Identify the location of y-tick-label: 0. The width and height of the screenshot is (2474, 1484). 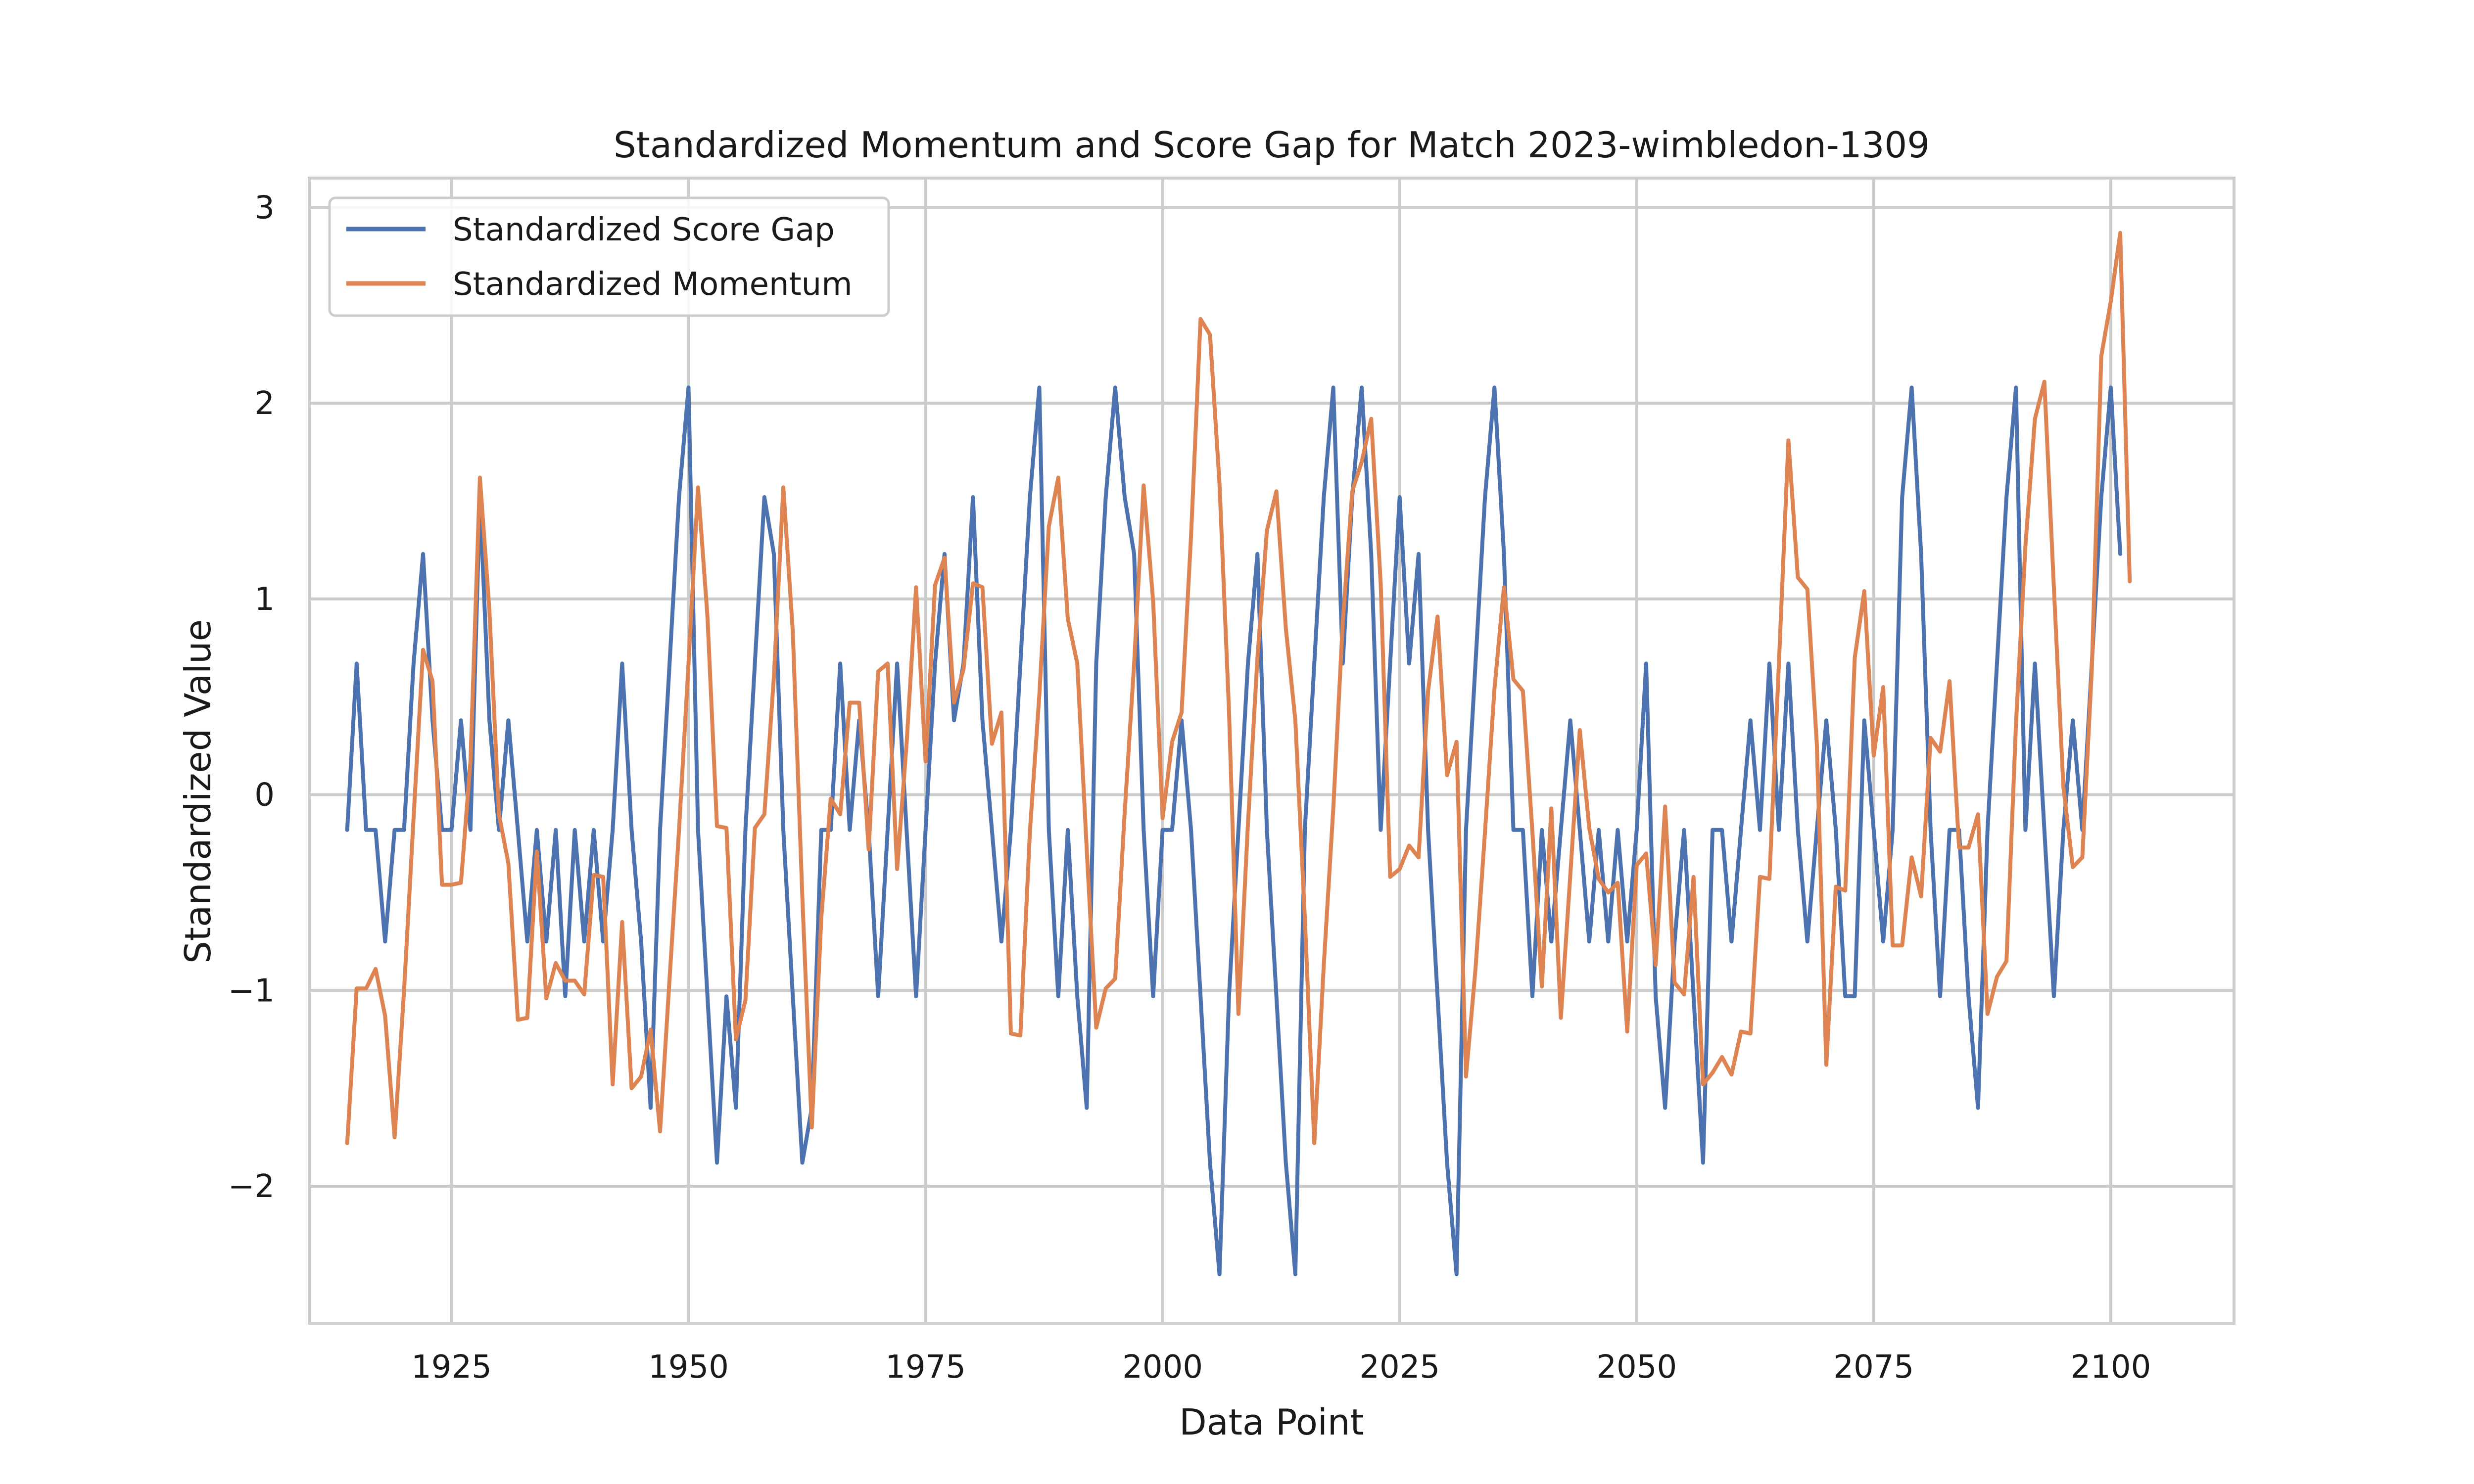
(264, 795).